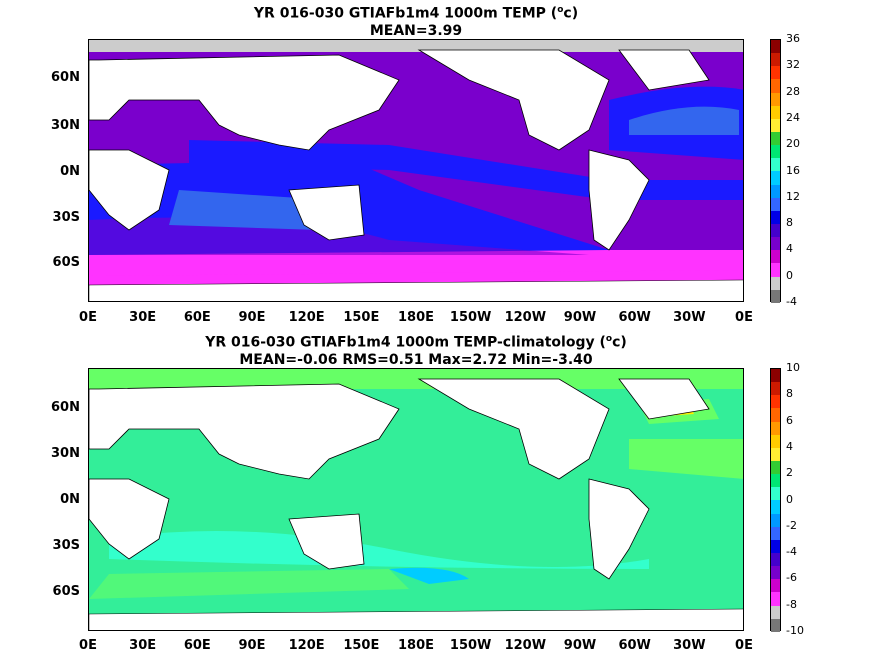 This screenshot has height=656, width=875. I want to click on bottom-lon-label: 120E, so click(306, 645).